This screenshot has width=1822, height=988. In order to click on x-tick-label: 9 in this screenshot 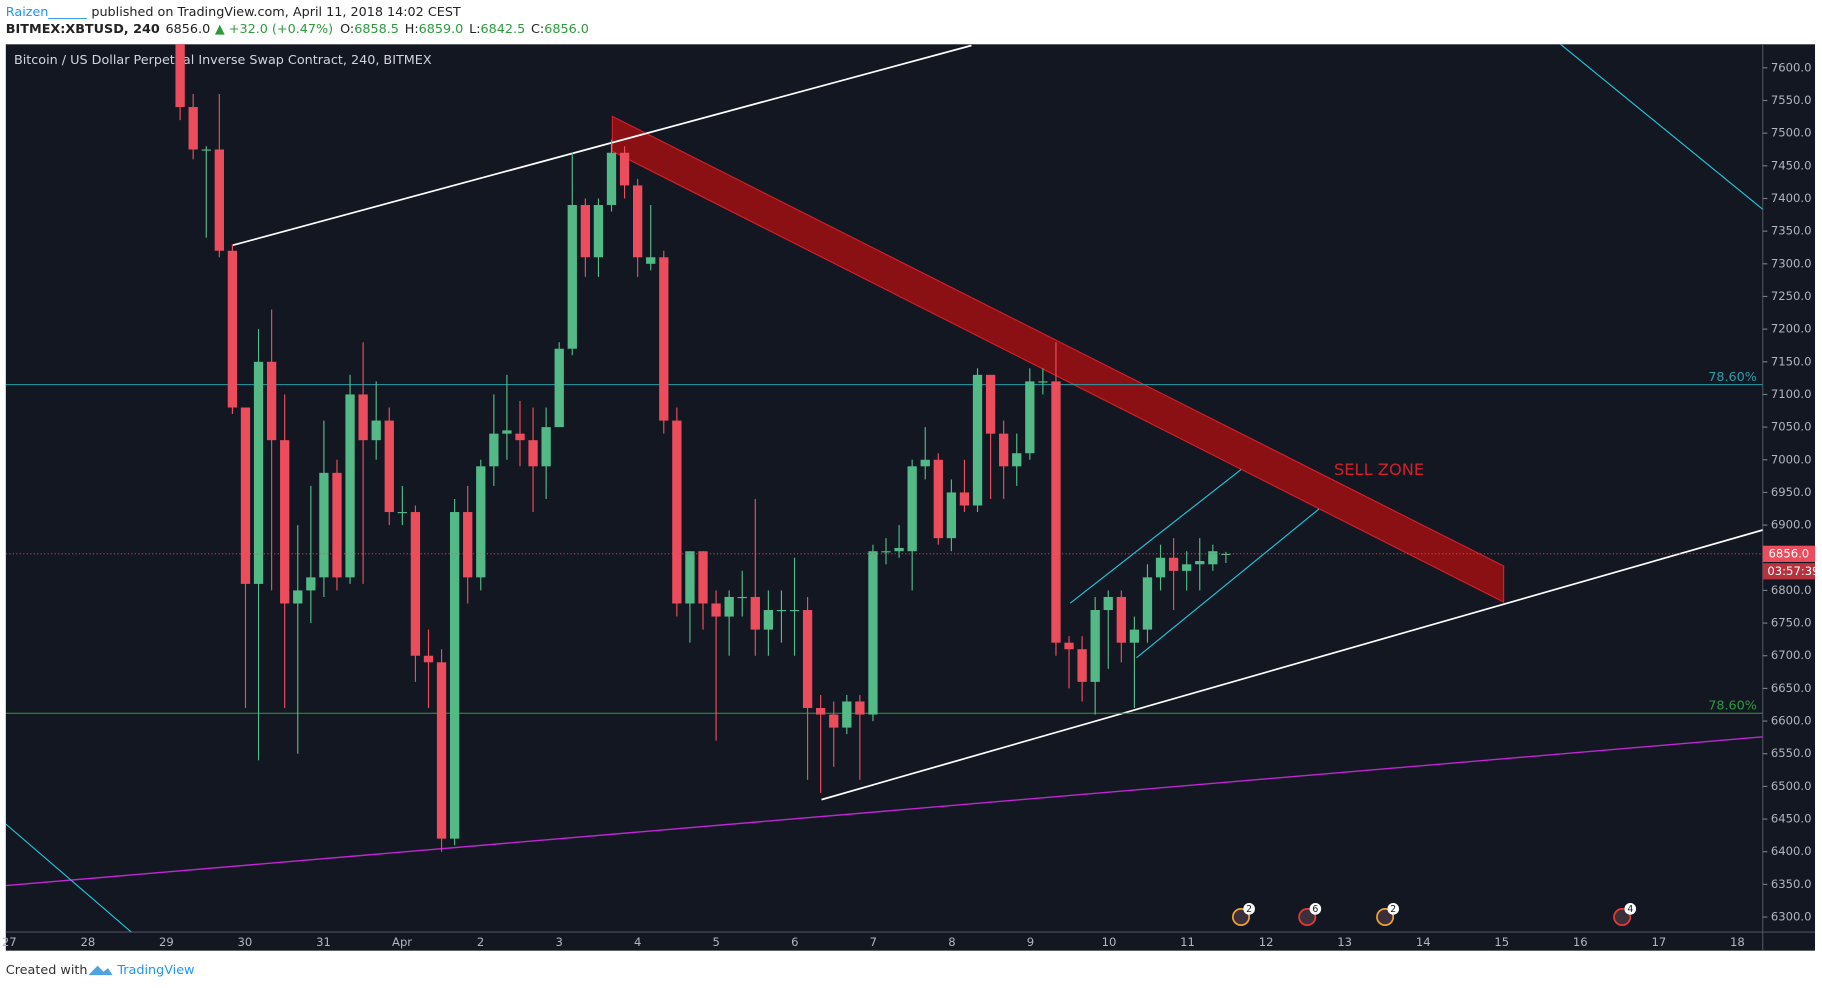, I will do `click(1030, 942)`.